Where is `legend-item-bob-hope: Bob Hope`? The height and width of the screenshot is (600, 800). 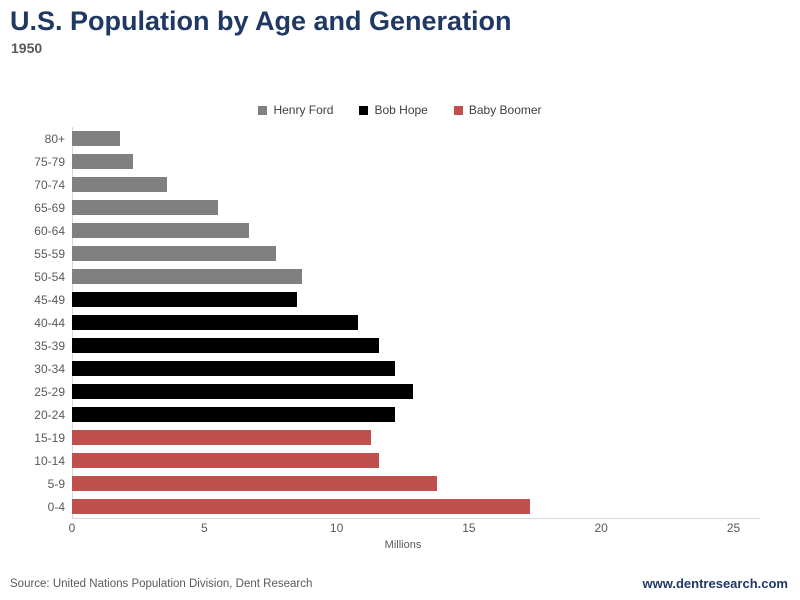
legend-item-bob-hope: Bob Hope is located at coordinates (393, 110).